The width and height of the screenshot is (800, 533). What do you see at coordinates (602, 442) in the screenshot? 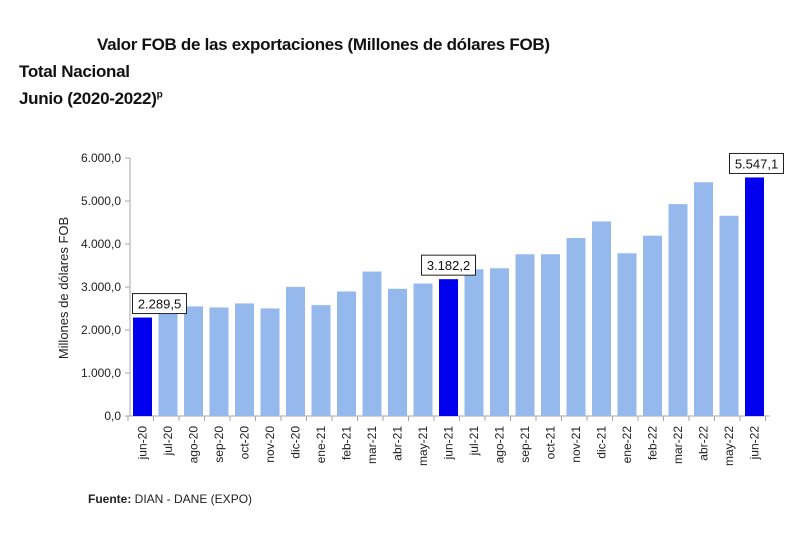
I see `x-tick-label: dic-21` at bounding box center [602, 442].